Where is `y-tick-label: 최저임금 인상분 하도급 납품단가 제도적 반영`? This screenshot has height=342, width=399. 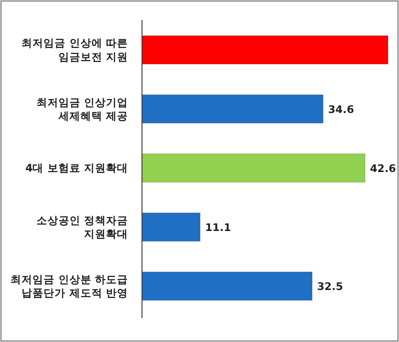 y-tick-label: 최저임금 인상분 하도급 납품단가 제도적 반영 is located at coordinates (69, 287).